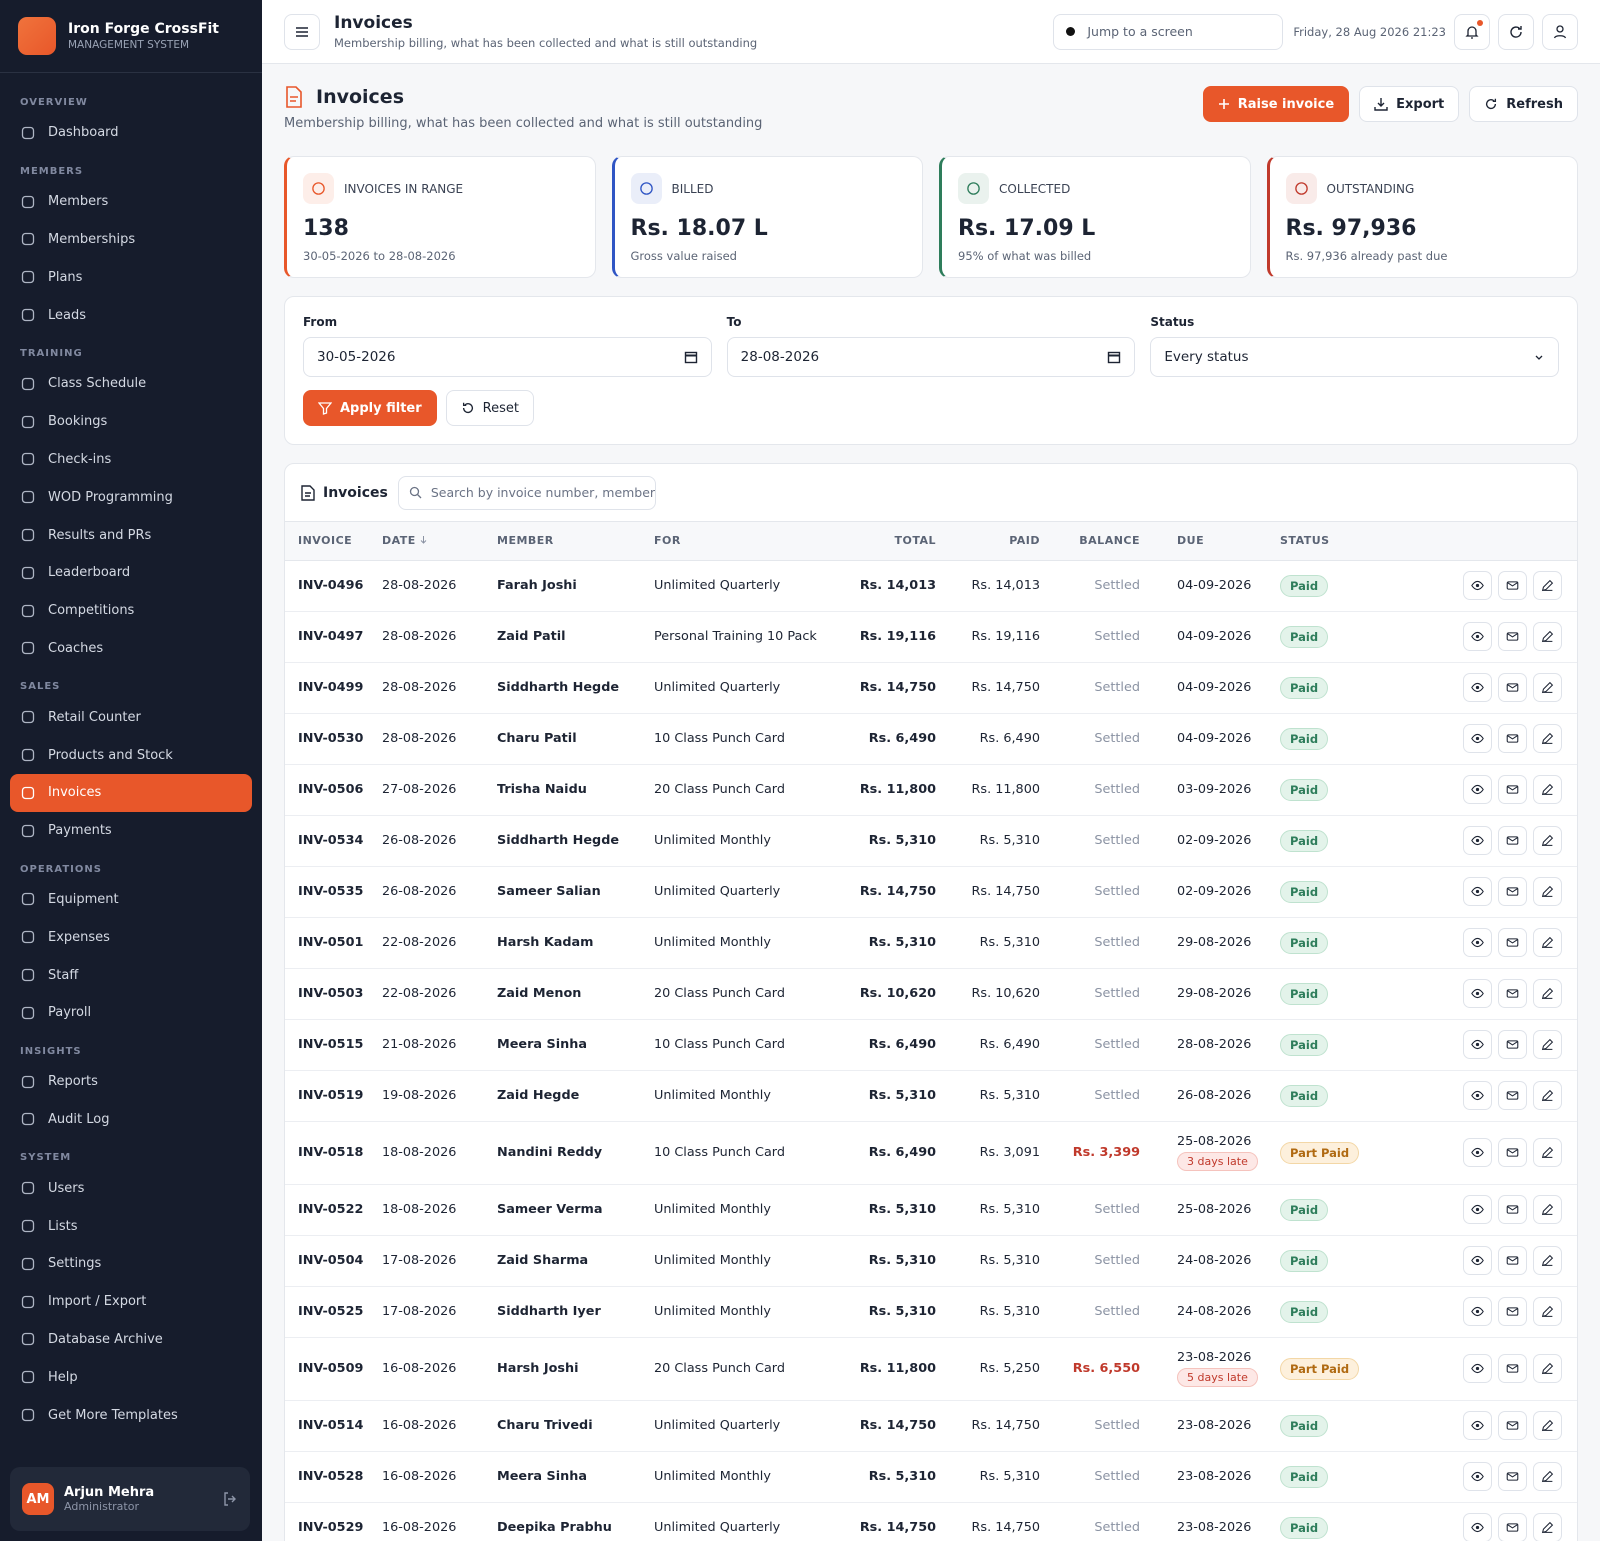 This screenshot has height=1541, width=1600. What do you see at coordinates (131, 422) in the screenshot?
I see `nav-item: Bookings` at bounding box center [131, 422].